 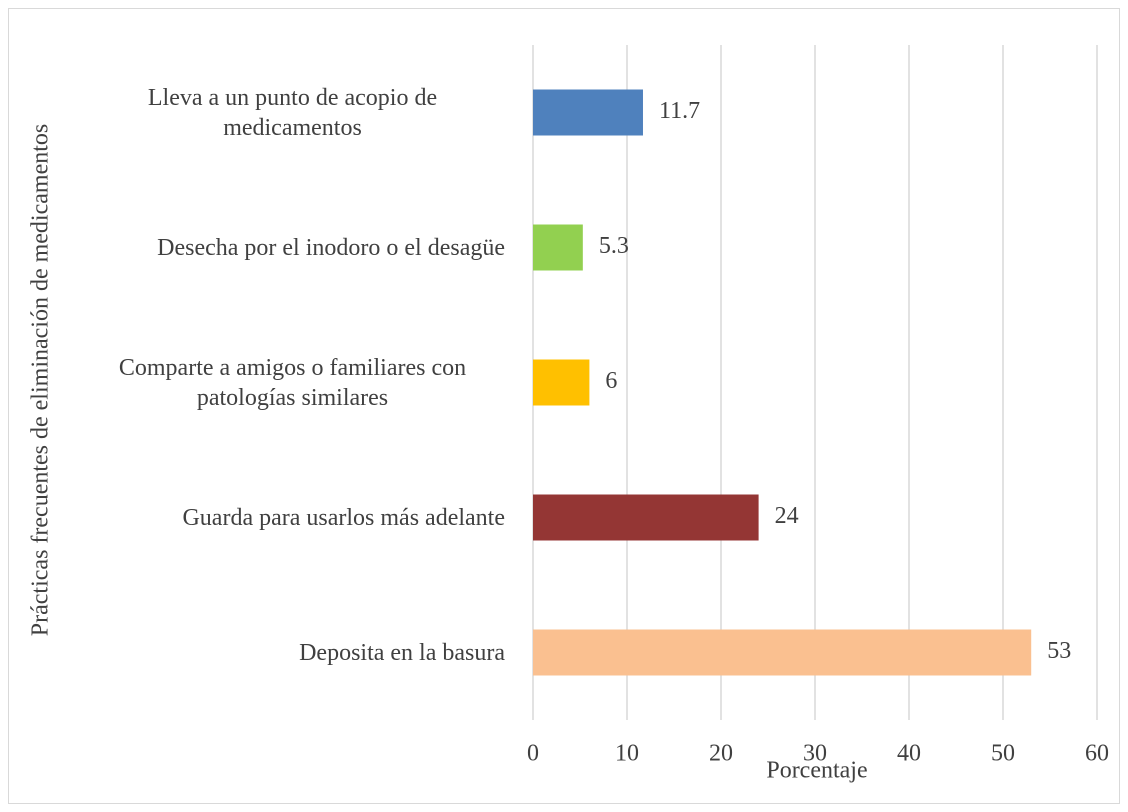 What do you see at coordinates (627, 754) in the screenshot?
I see `x-tick-label: 10` at bounding box center [627, 754].